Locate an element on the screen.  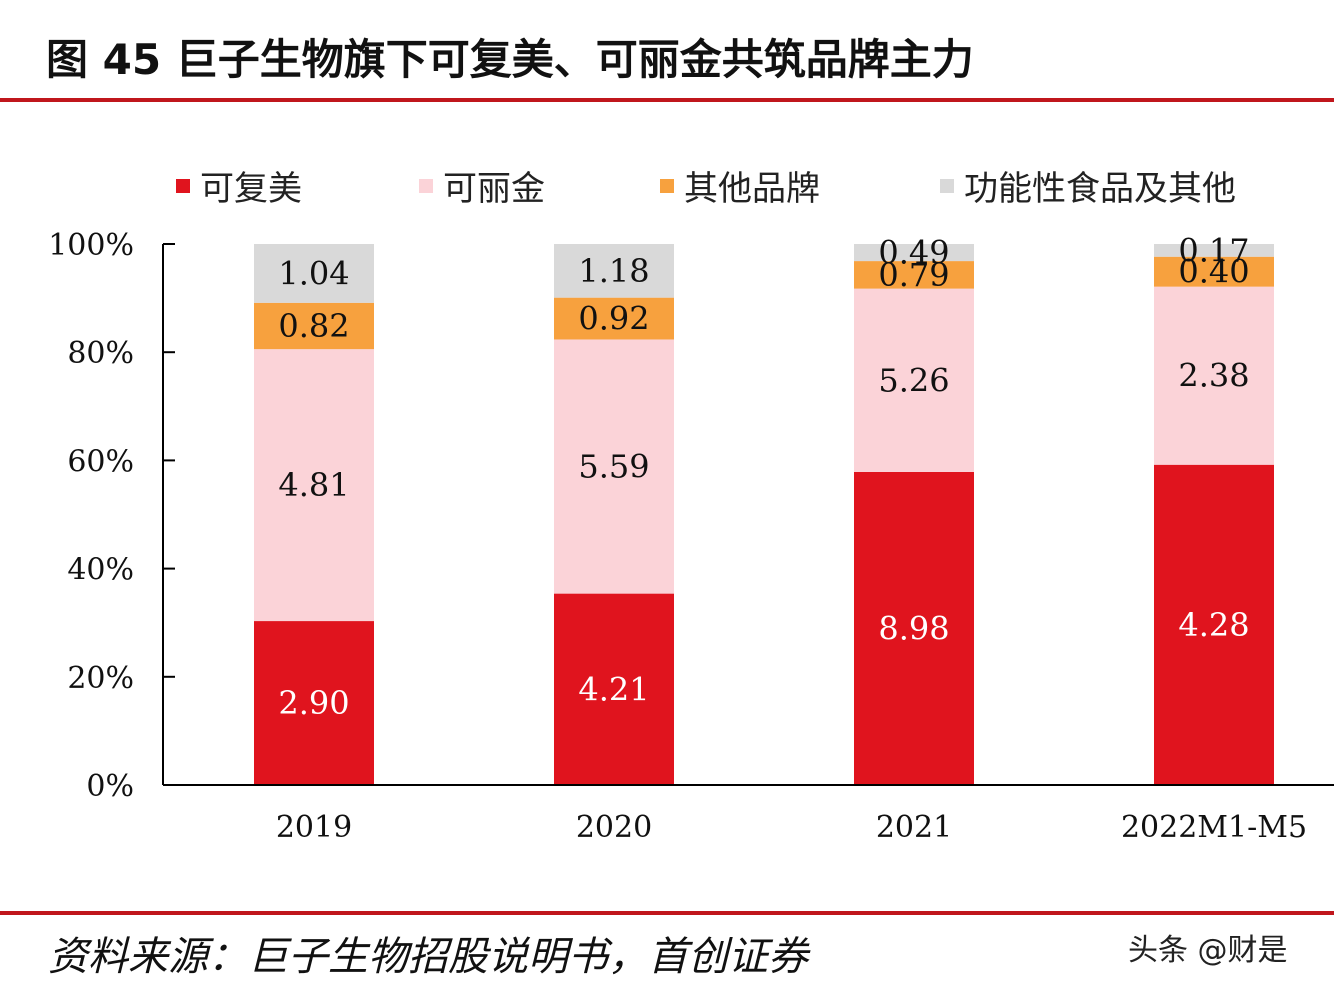
data-label-4-2022M1-M5: 0.17 is located at coordinates (1213, 250).